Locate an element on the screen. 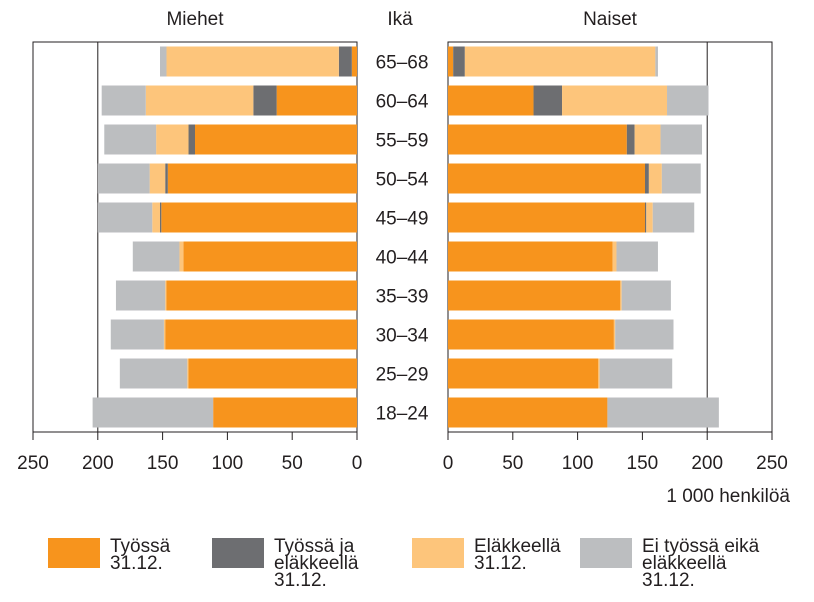 Image resolution: width=814 pixels, height=602 pixels. legend-item: Ei työssä eikä eläkkeellä 31.12. is located at coordinates (681, 563).